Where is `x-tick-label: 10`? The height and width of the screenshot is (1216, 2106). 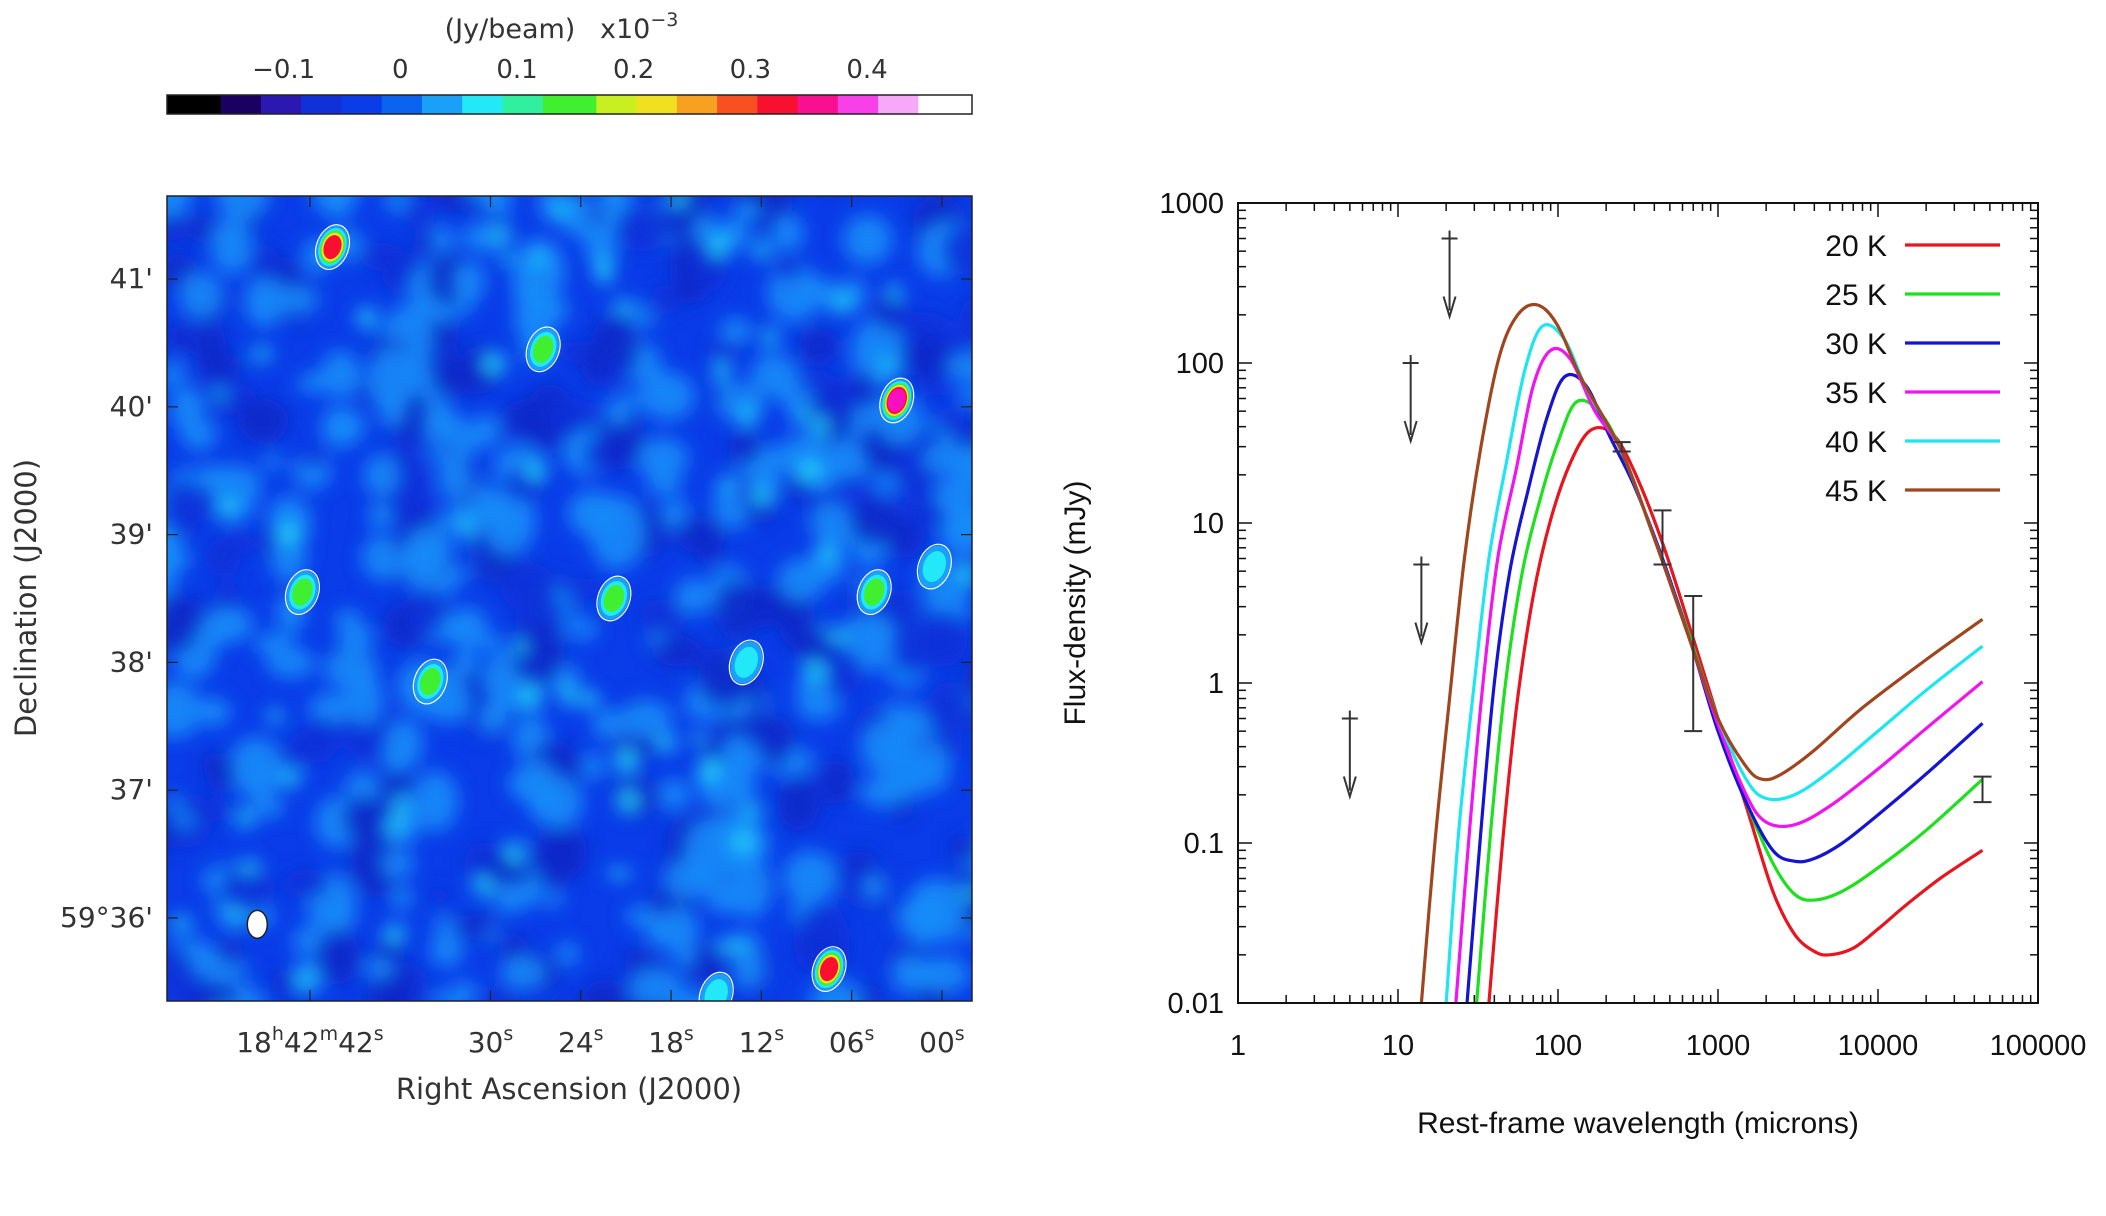
x-tick-label: 10 is located at coordinates (1398, 1046).